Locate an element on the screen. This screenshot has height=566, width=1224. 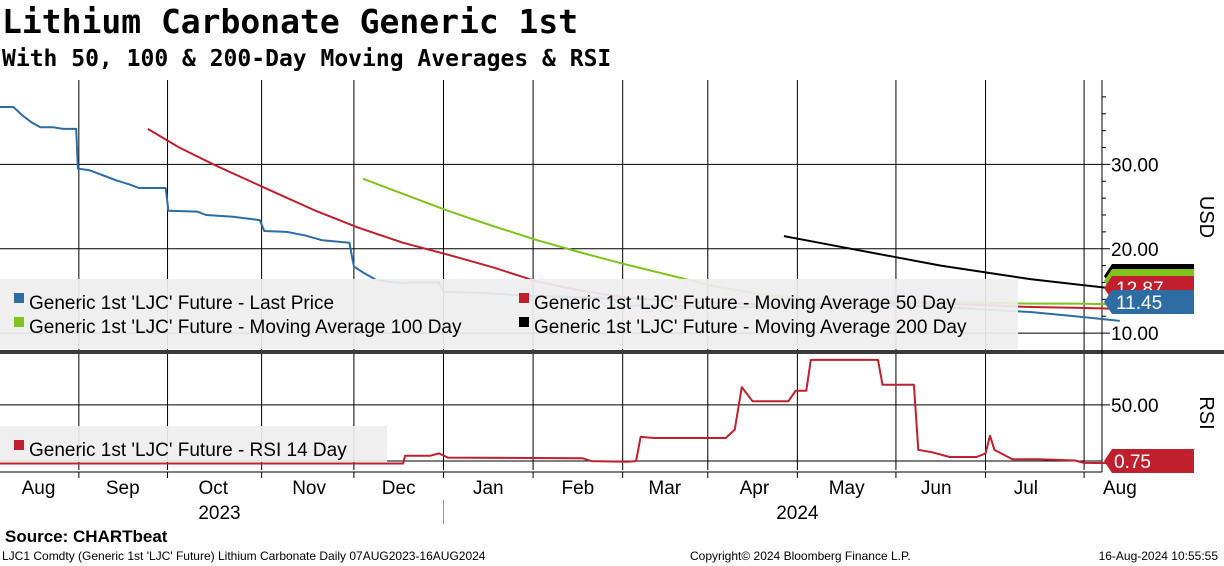
y-tick-label: 50.00 is located at coordinates (1135, 406).